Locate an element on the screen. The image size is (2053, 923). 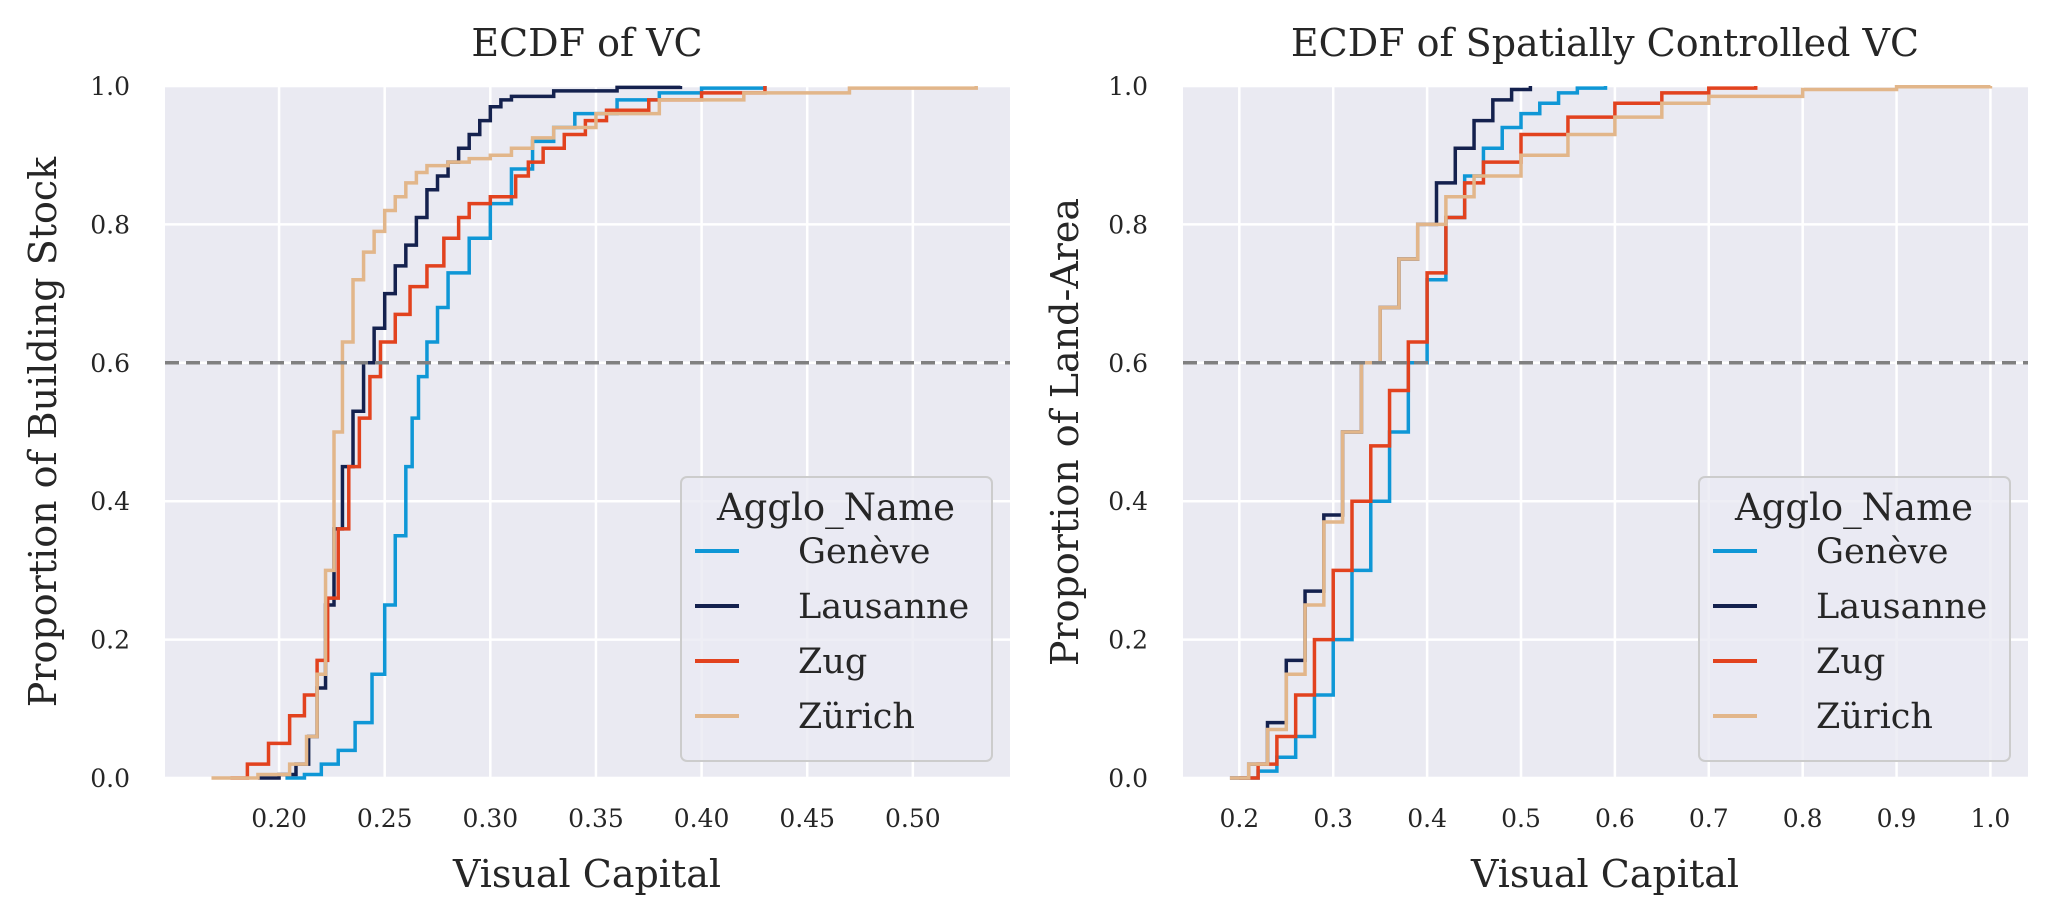
x-tick-label: 0.35 is located at coordinates (596, 818).